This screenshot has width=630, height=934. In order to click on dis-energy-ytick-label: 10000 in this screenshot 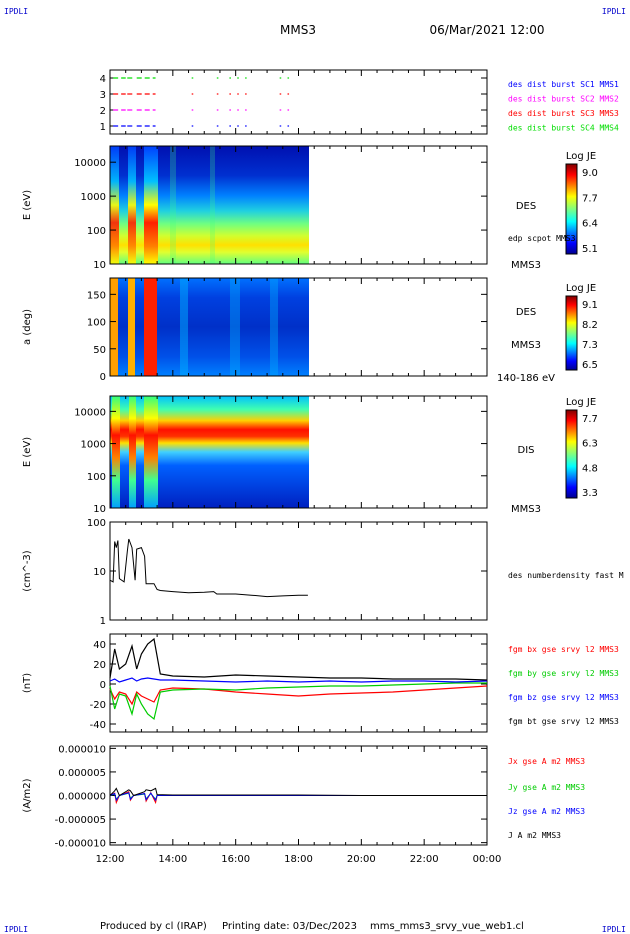, I will do `click(90, 412)`.